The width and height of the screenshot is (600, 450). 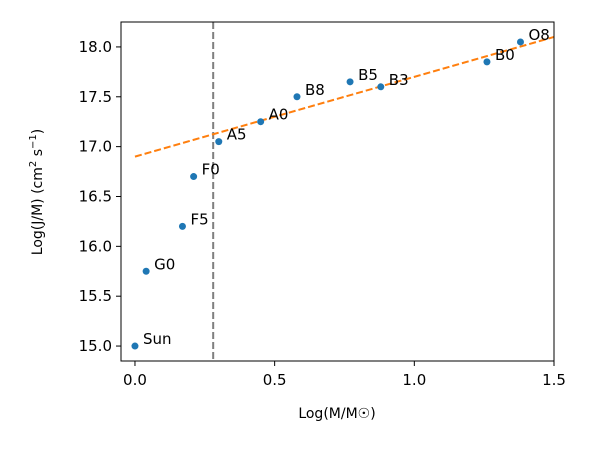 I want to click on y-tick-label: 16.0, so click(x=95, y=246).